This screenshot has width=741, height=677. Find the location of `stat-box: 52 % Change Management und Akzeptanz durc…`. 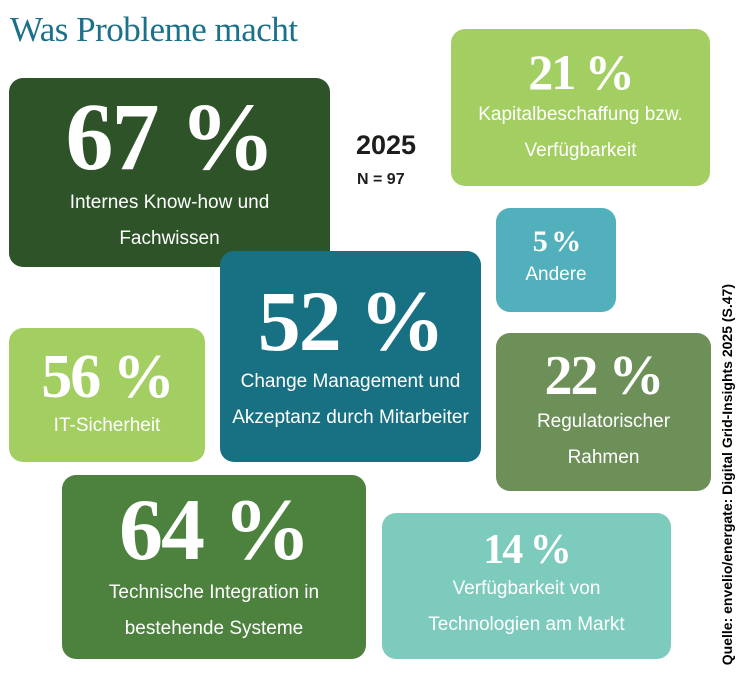

stat-box: 52 % Change Management und Akzeptanz durc… is located at coordinates (350, 356).